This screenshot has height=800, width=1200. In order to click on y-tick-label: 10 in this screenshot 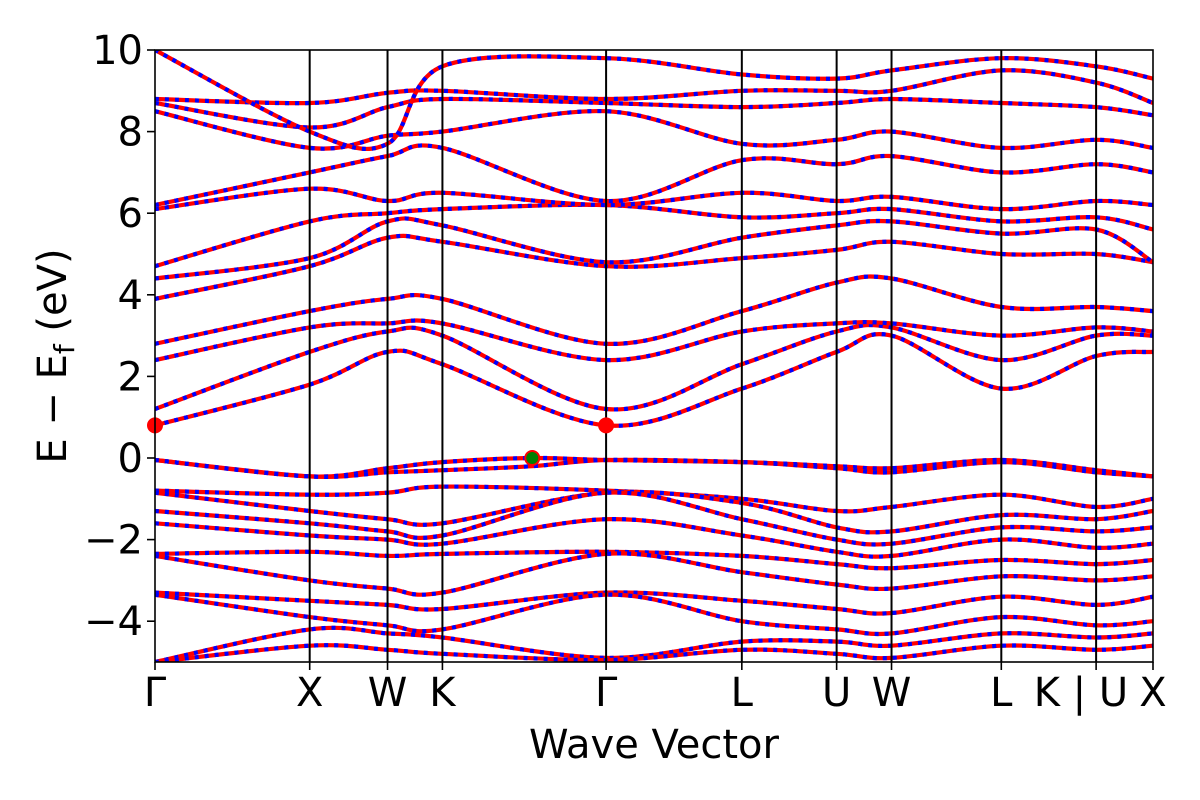, I will do `click(117, 51)`.